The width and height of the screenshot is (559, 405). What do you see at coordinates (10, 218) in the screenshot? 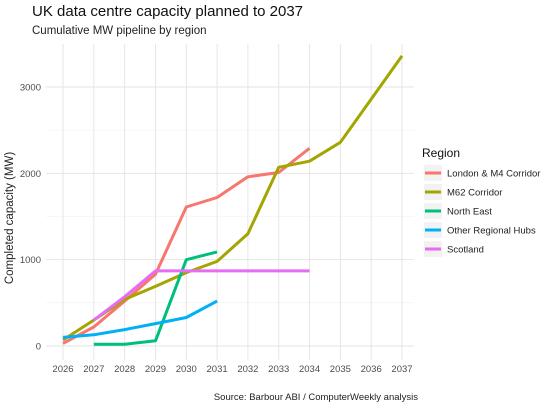
I see `y-axis-title: Completed capacity (MW)` at bounding box center [10, 218].